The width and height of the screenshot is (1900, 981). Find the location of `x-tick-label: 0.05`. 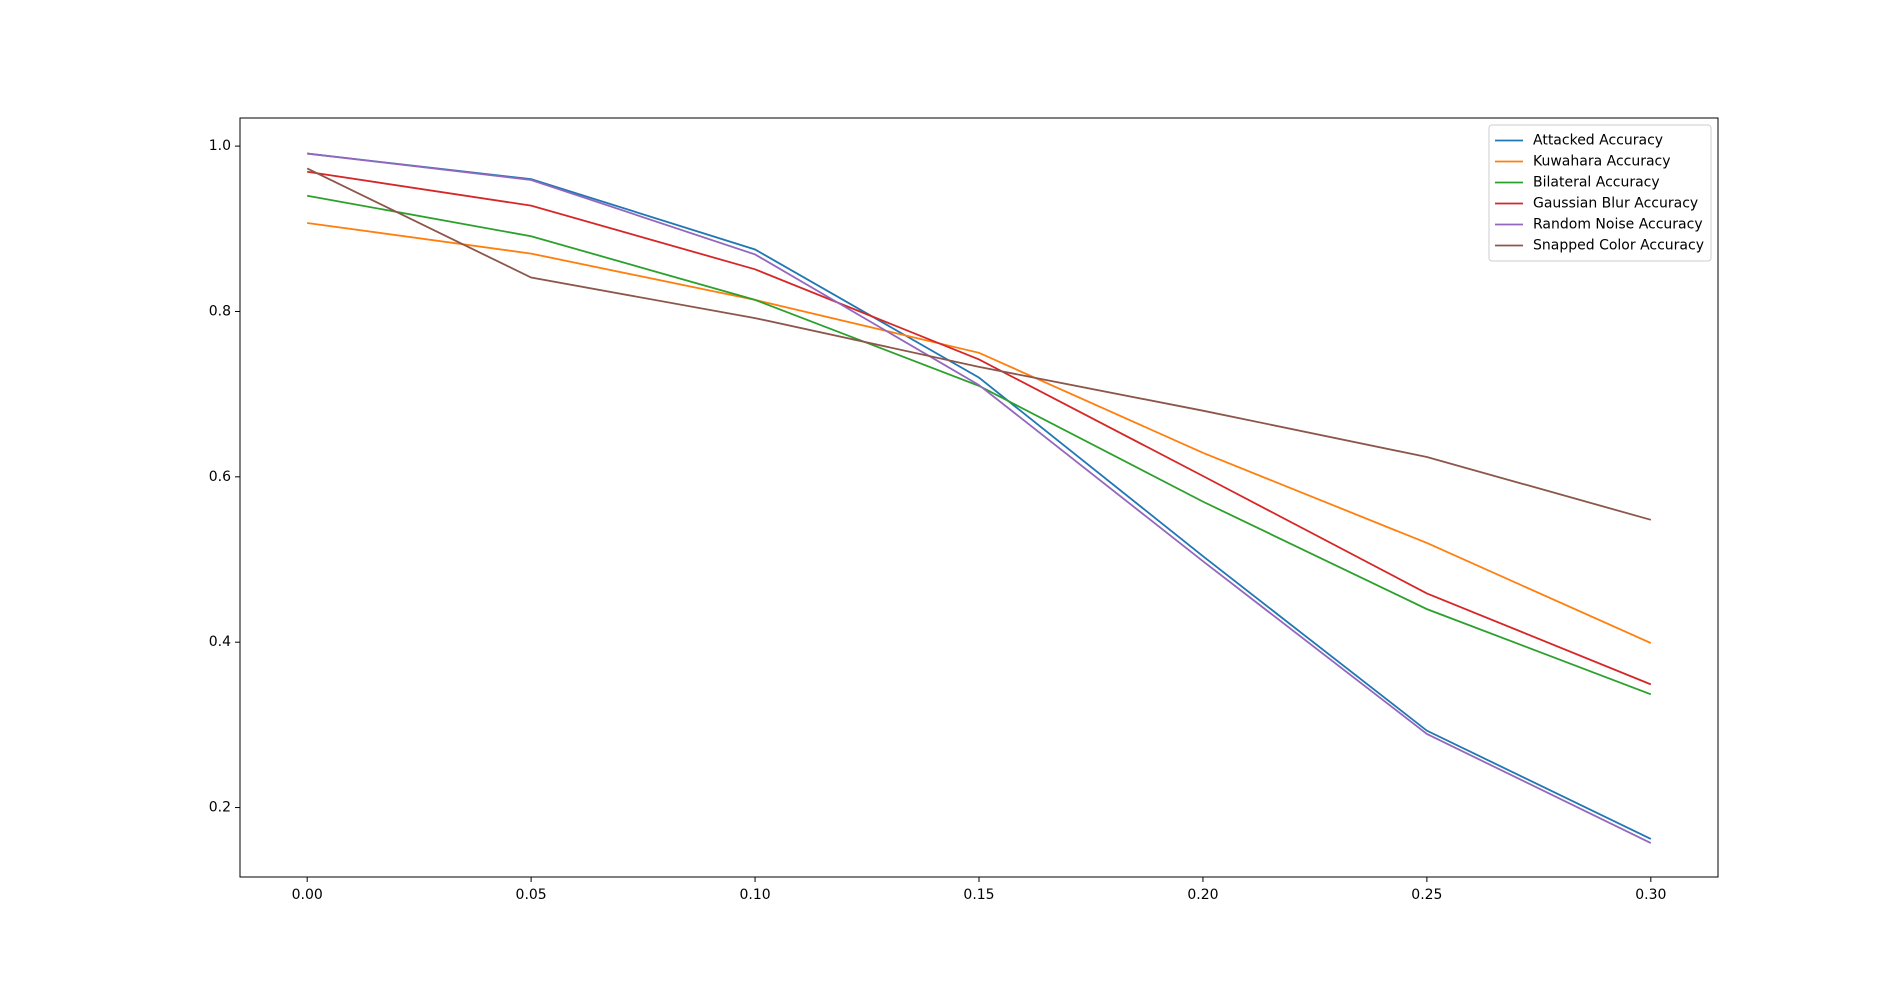

x-tick-label: 0.05 is located at coordinates (531, 895).